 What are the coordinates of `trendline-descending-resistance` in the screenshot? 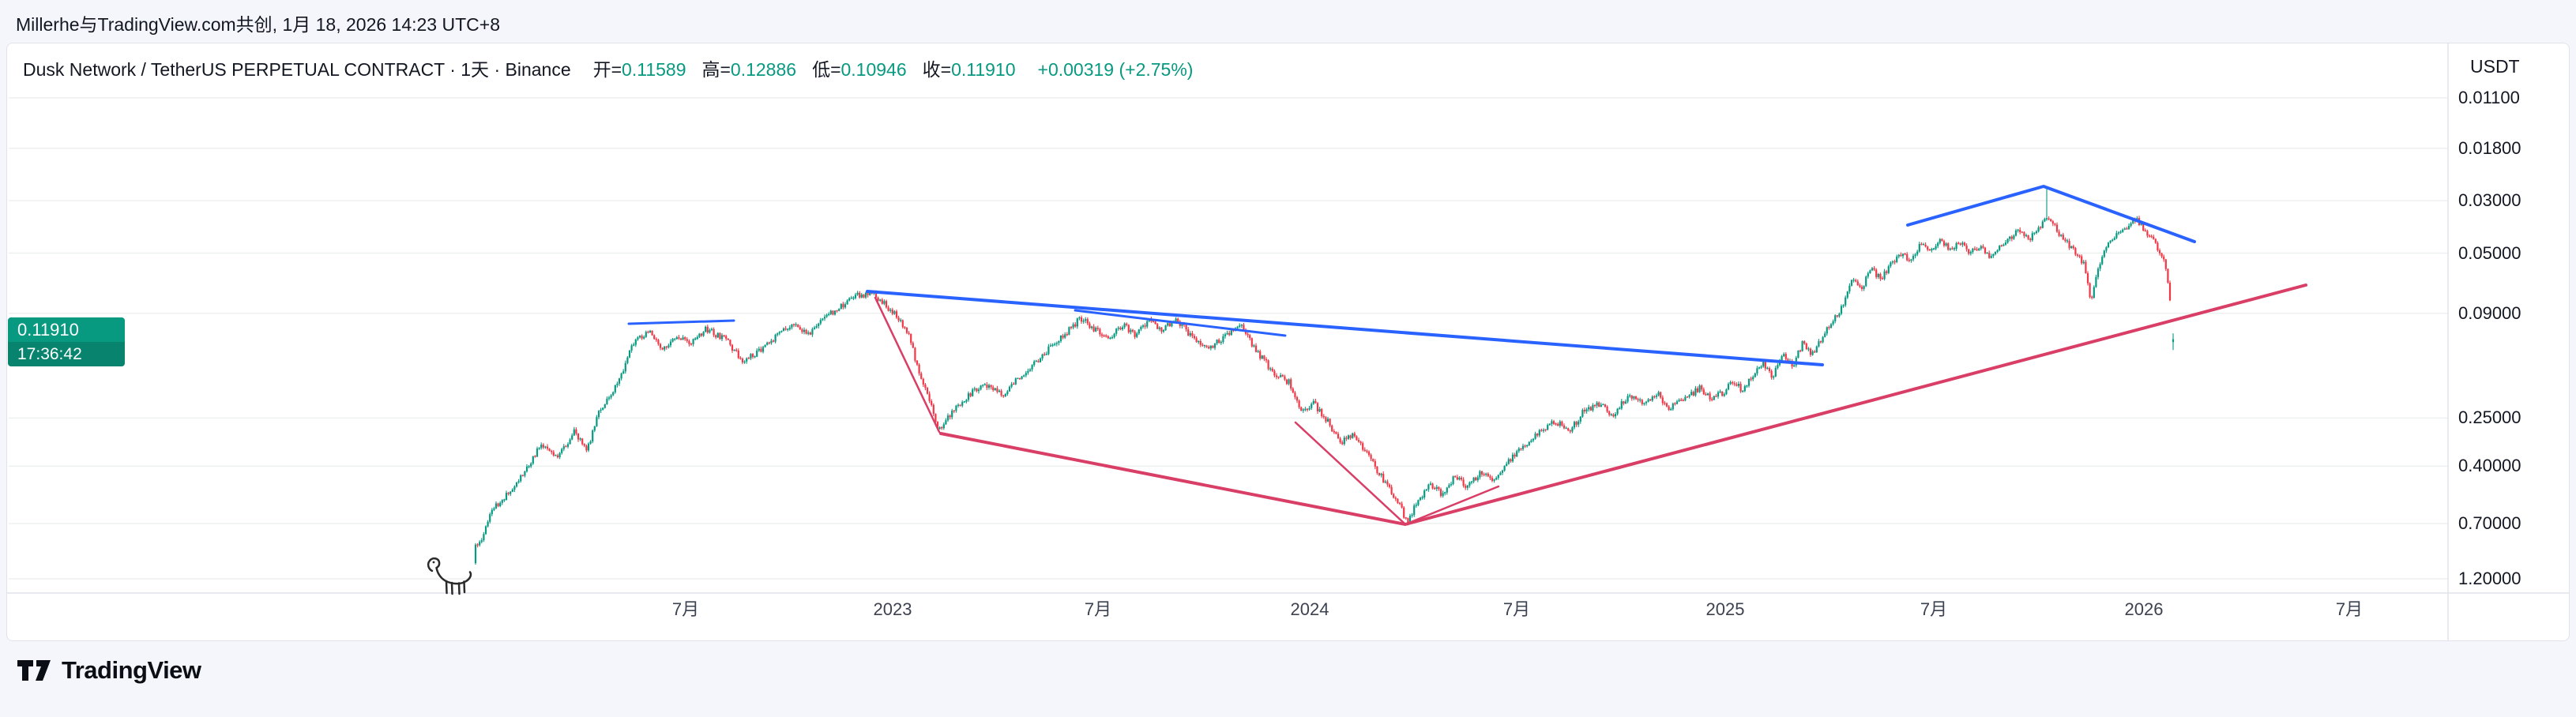 It's located at (1345, 328).